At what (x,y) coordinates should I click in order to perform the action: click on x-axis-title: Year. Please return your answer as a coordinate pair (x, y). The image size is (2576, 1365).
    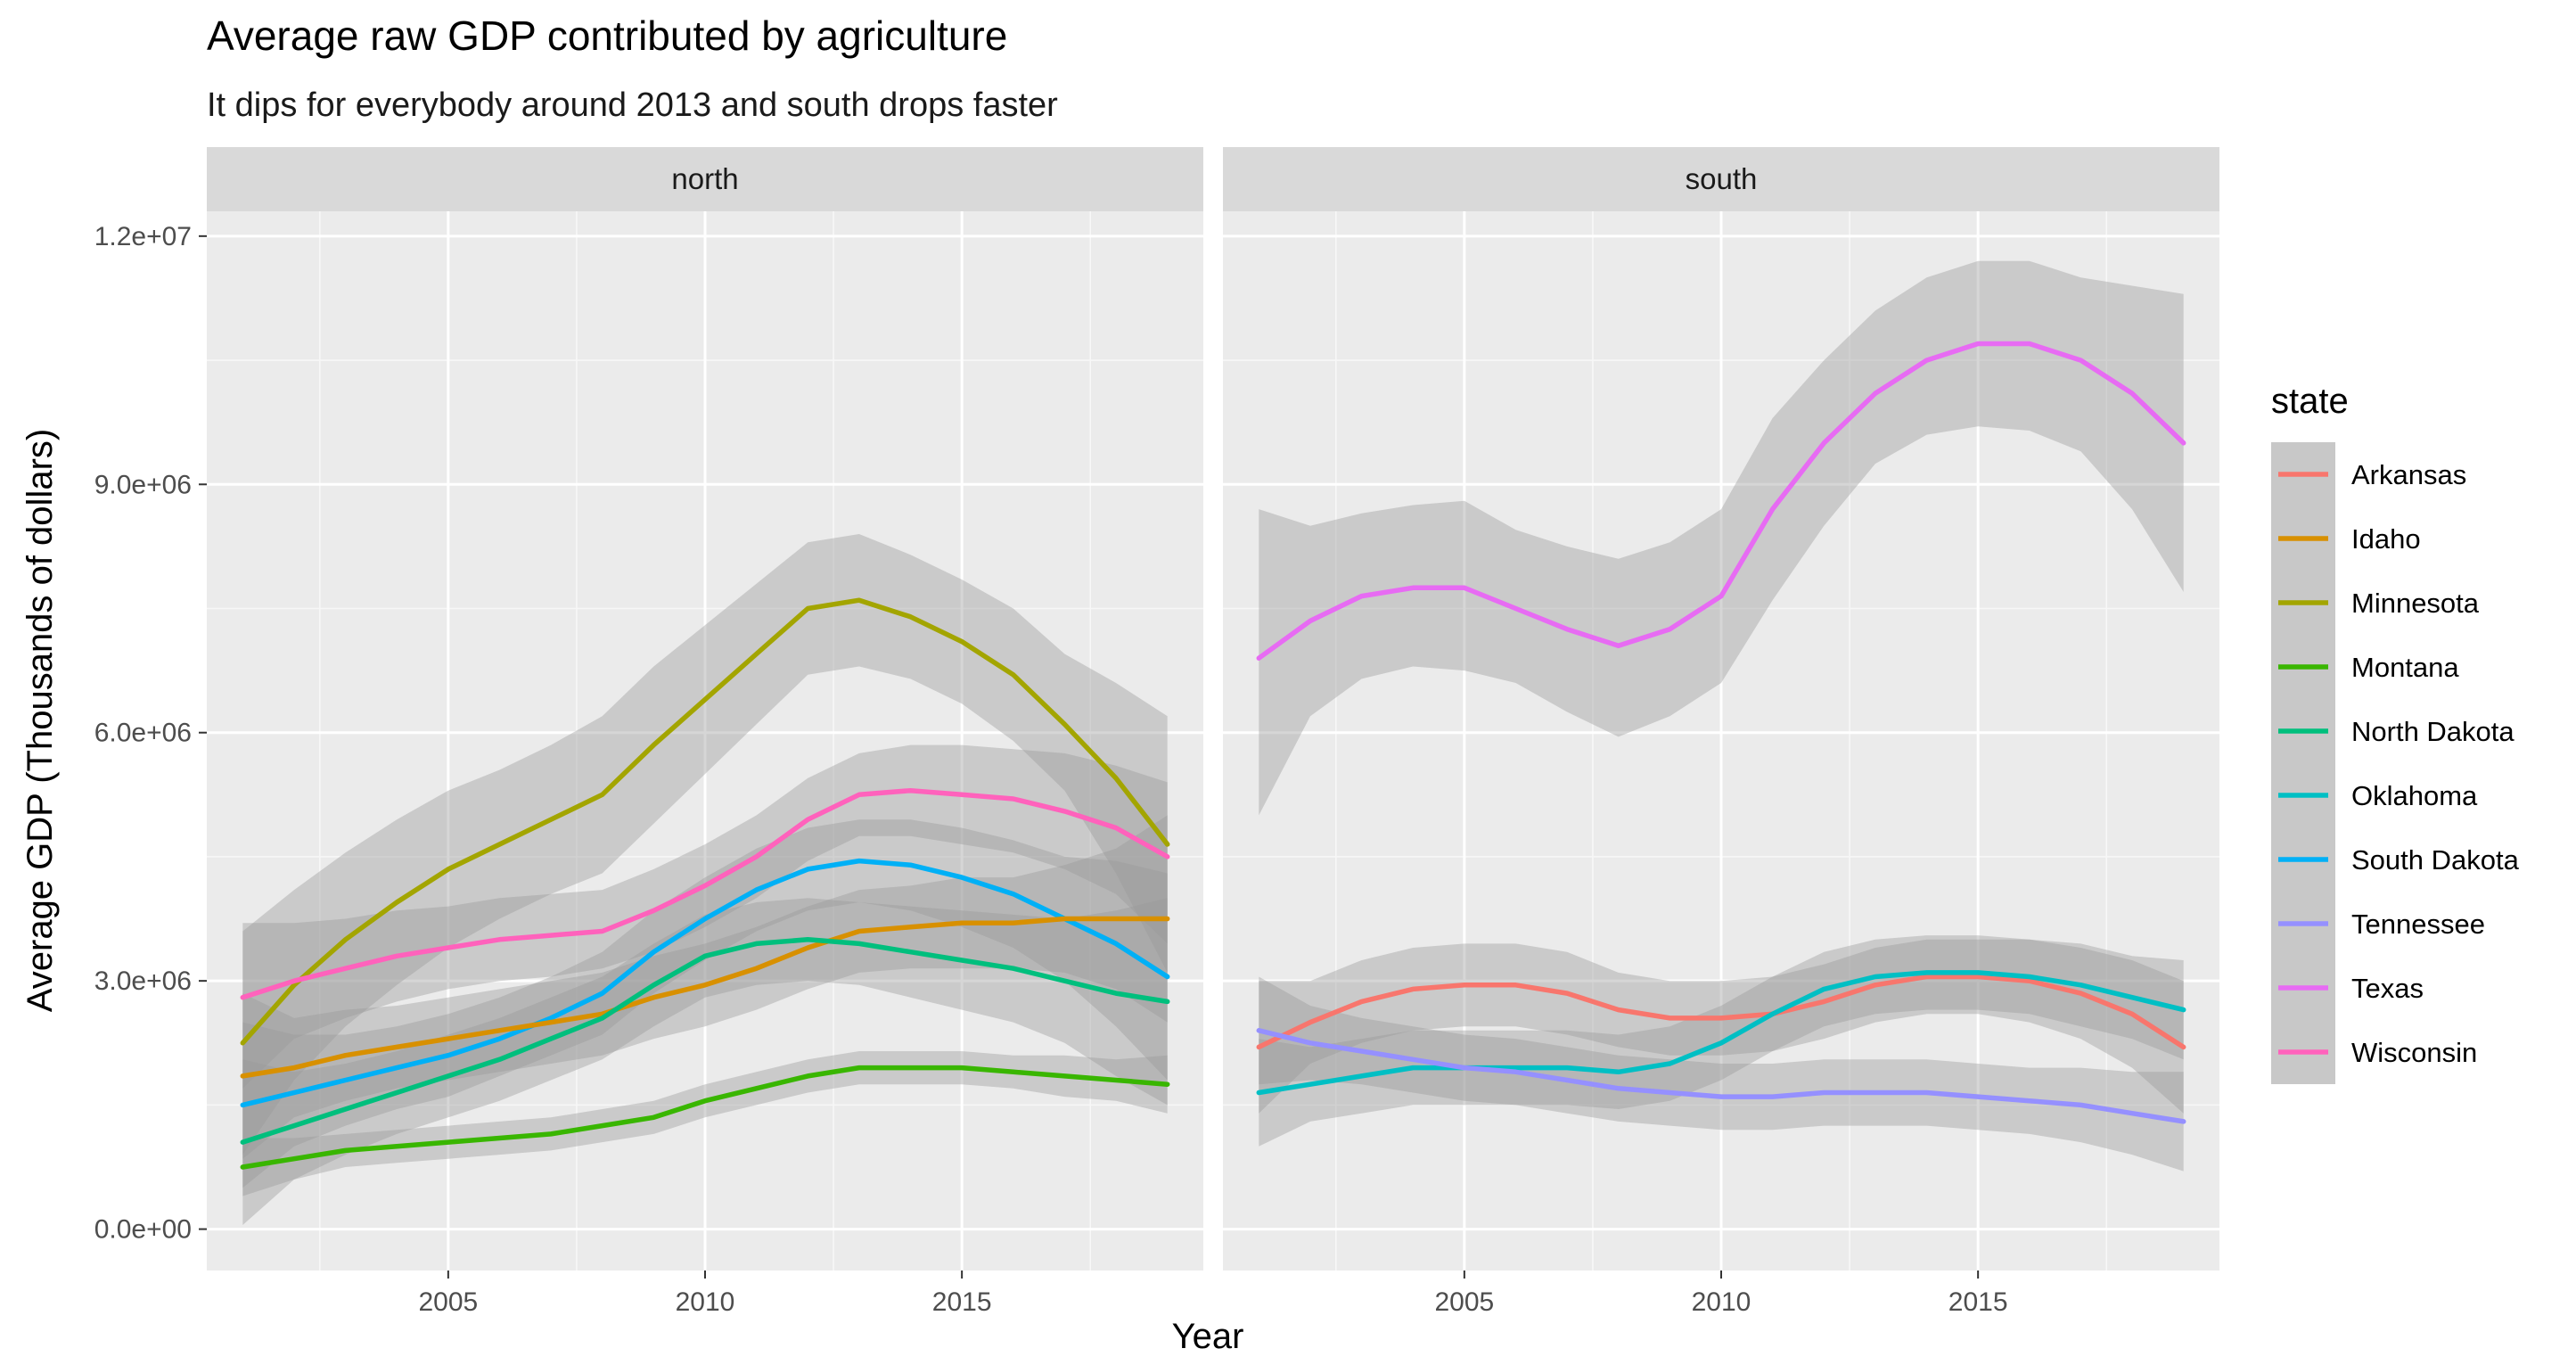
    Looking at the image, I should click on (1208, 1336).